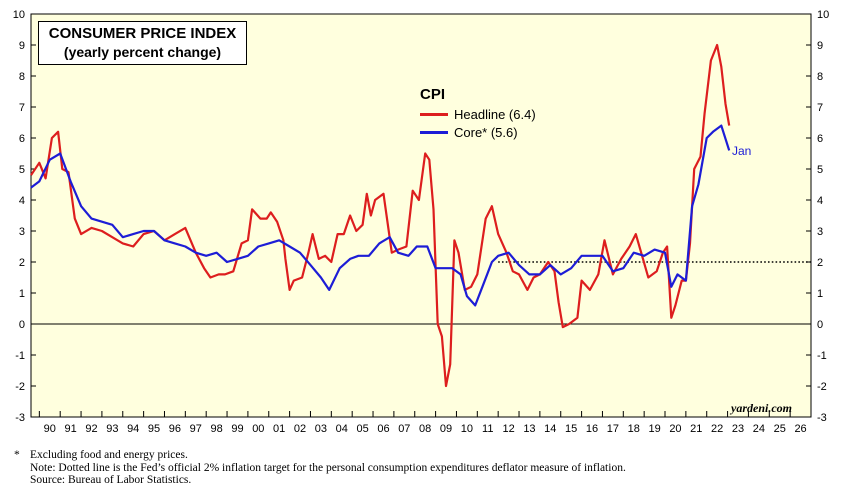 Image resolution: width=850 pixels, height=496 pixels. I want to click on x-tick-label: 18, so click(634, 429).